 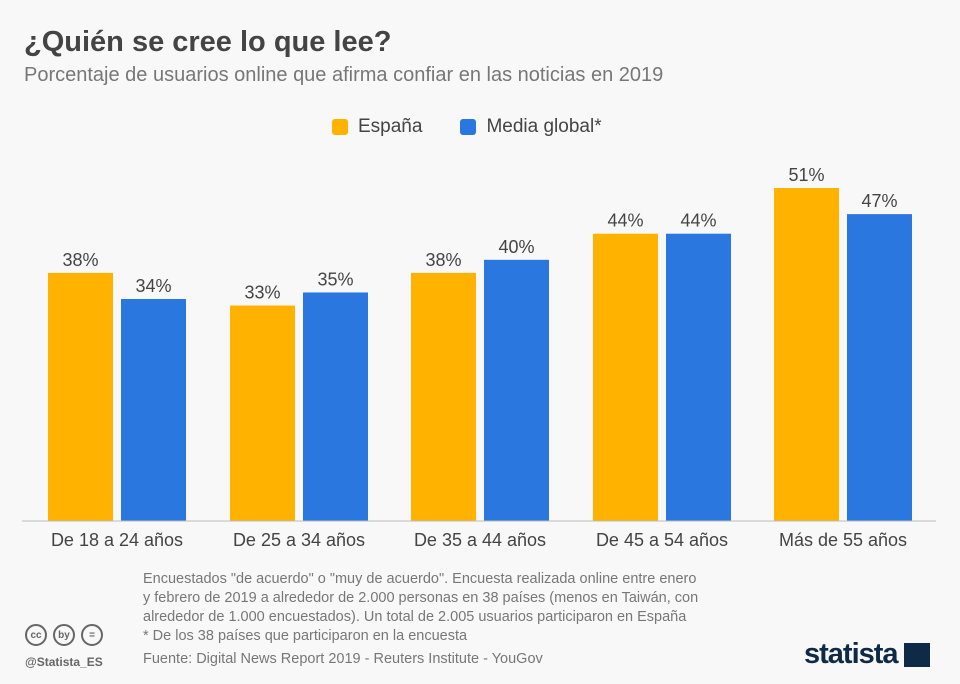 What do you see at coordinates (516, 247) in the screenshot?
I see `data-label: 40%` at bounding box center [516, 247].